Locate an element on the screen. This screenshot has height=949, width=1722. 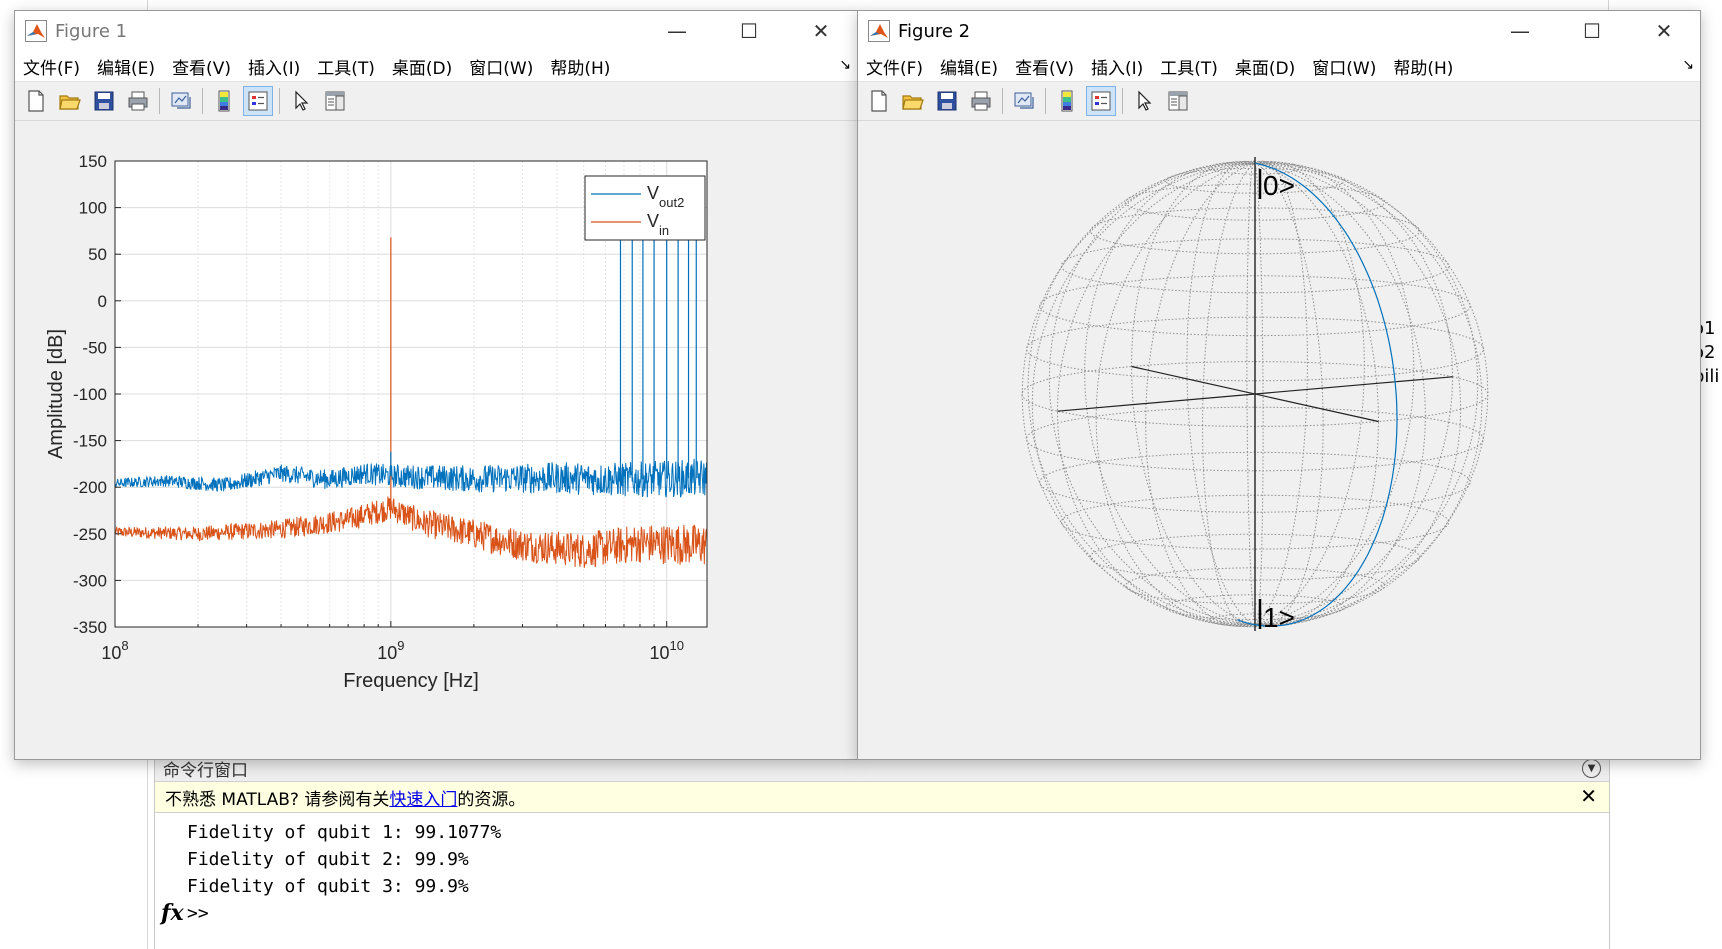
figure-1-titlebar: Figure 1 — ☐ ✕ is located at coordinates (436, 31).